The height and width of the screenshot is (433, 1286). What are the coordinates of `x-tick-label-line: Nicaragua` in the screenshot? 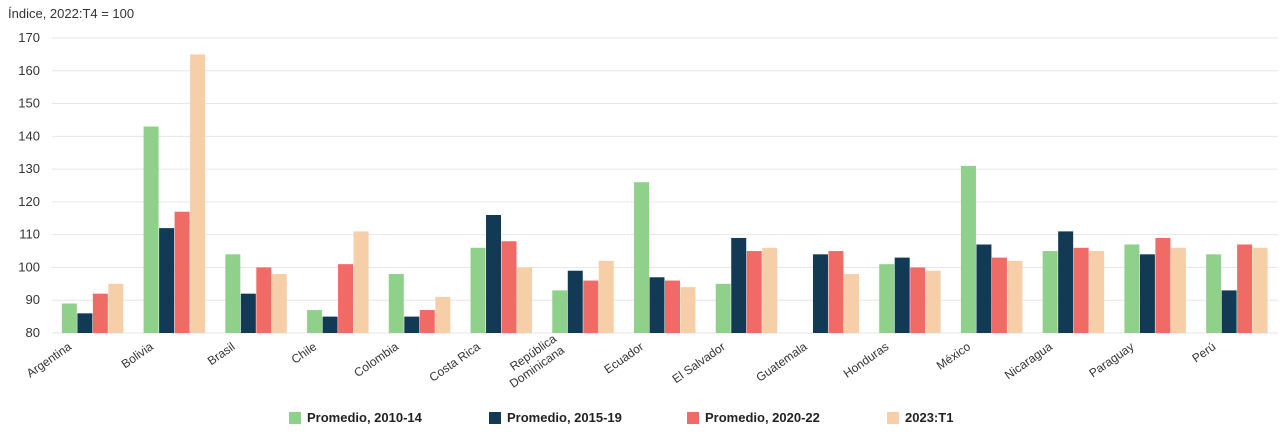 It's located at (1028, 360).